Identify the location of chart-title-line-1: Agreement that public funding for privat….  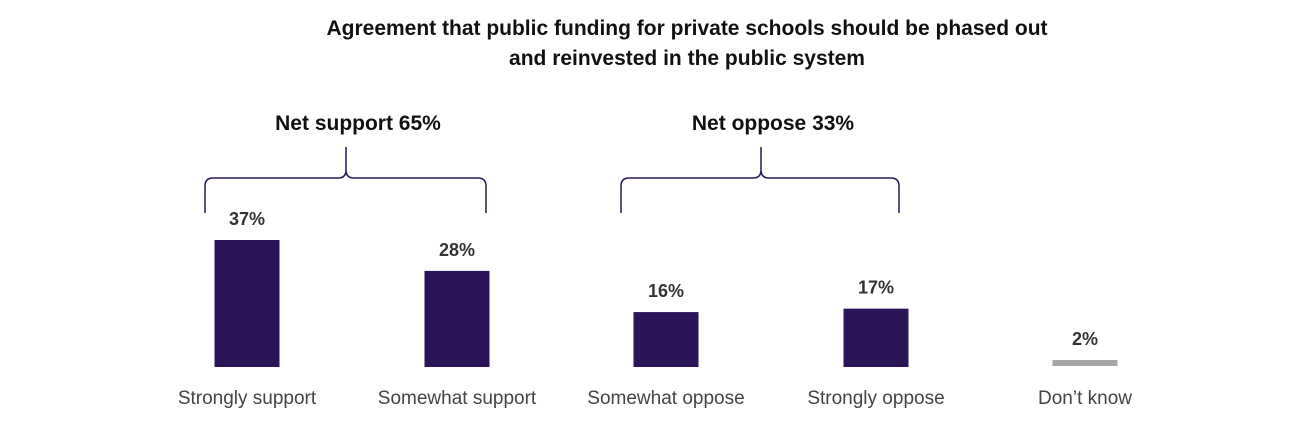
(687, 28).